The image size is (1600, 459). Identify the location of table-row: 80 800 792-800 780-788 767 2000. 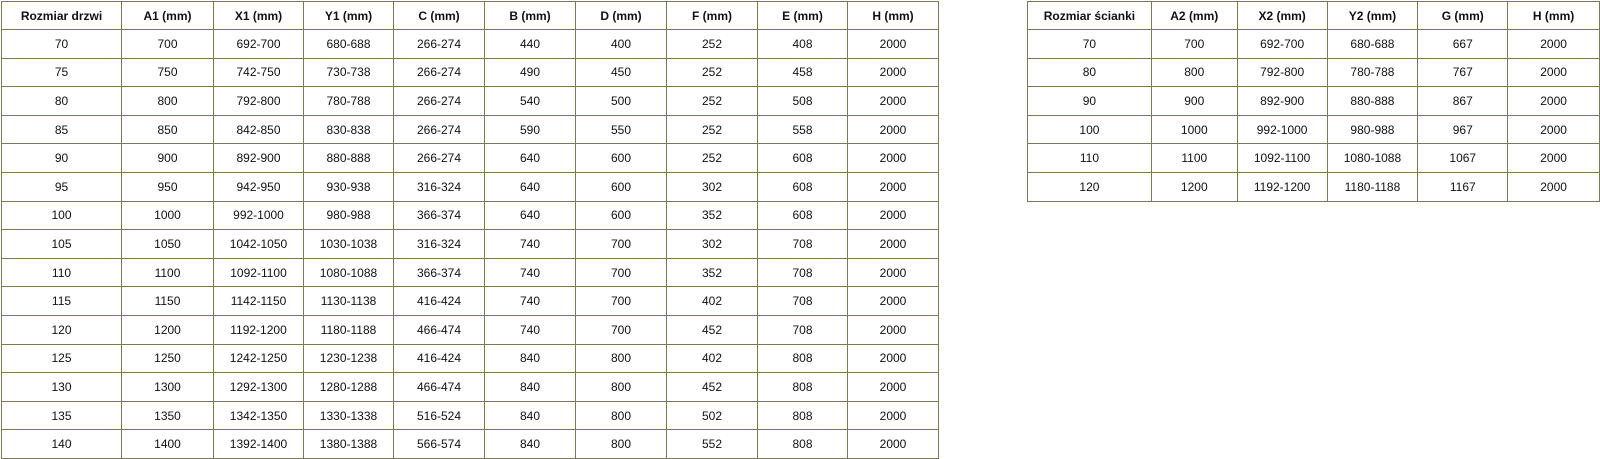
(1313, 72).